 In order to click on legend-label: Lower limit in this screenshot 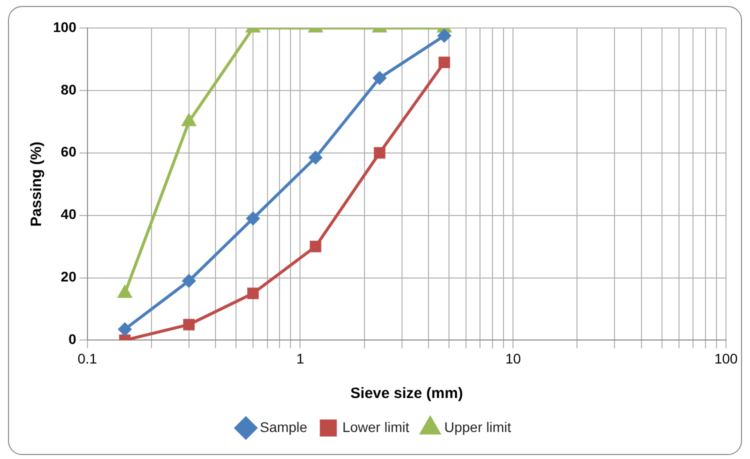, I will do `click(376, 426)`.